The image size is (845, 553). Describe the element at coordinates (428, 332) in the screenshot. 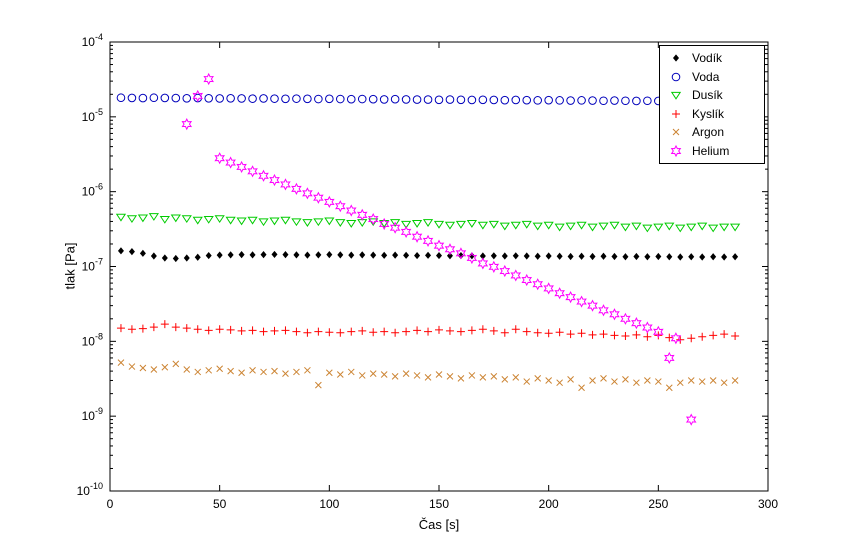

I see `series-kyslik` at that location.